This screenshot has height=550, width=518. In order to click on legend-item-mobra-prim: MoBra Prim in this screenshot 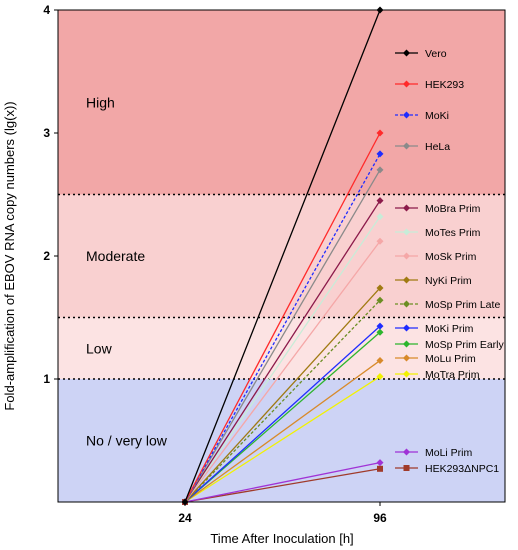, I will do `click(438, 209)`.